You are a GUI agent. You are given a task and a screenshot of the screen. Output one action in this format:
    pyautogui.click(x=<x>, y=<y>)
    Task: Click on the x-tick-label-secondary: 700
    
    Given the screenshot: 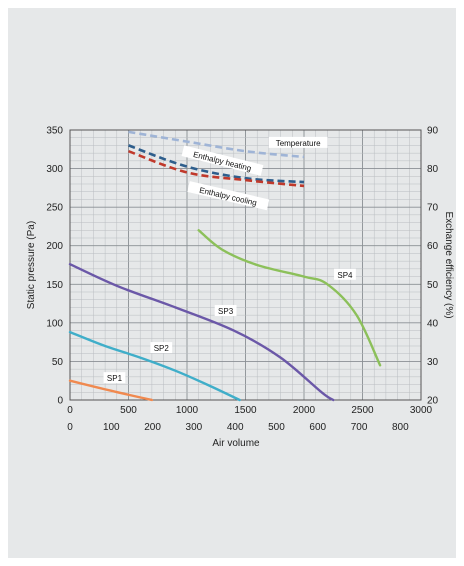 What is the action you would take?
    pyautogui.click(x=359, y=427)
    